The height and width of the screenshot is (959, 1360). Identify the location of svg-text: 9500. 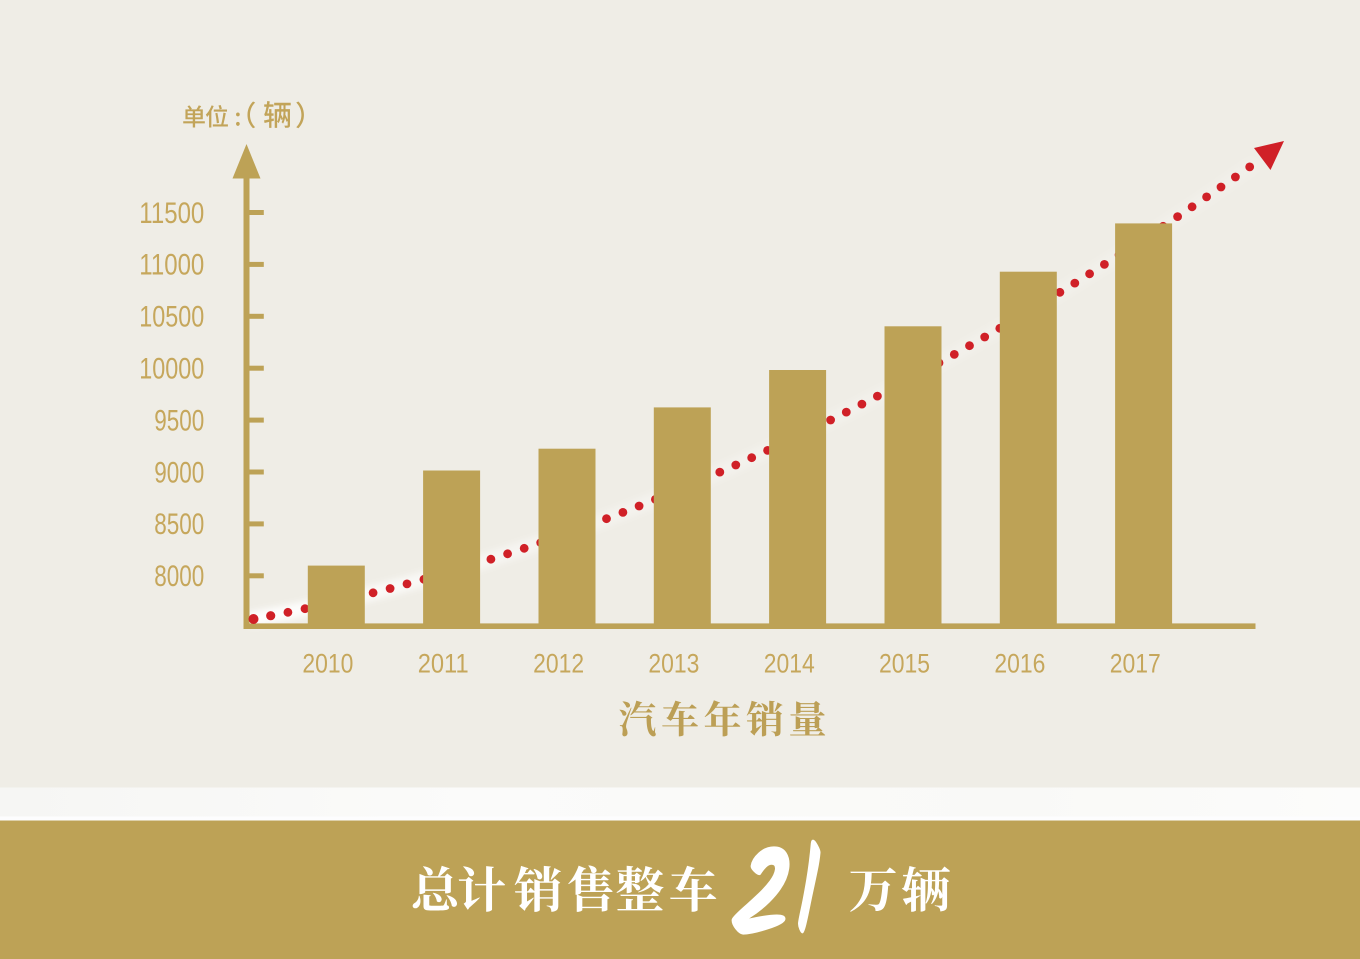
(179, 420).